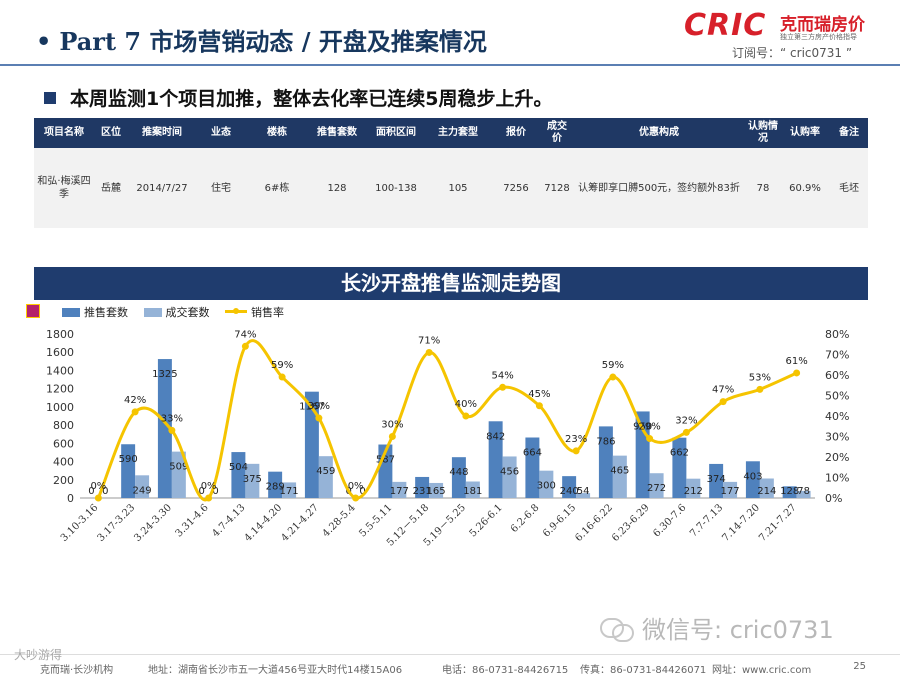 This screenshot has width=900, height=676. I want to click on rate-label: 61%, so click(797, 361).